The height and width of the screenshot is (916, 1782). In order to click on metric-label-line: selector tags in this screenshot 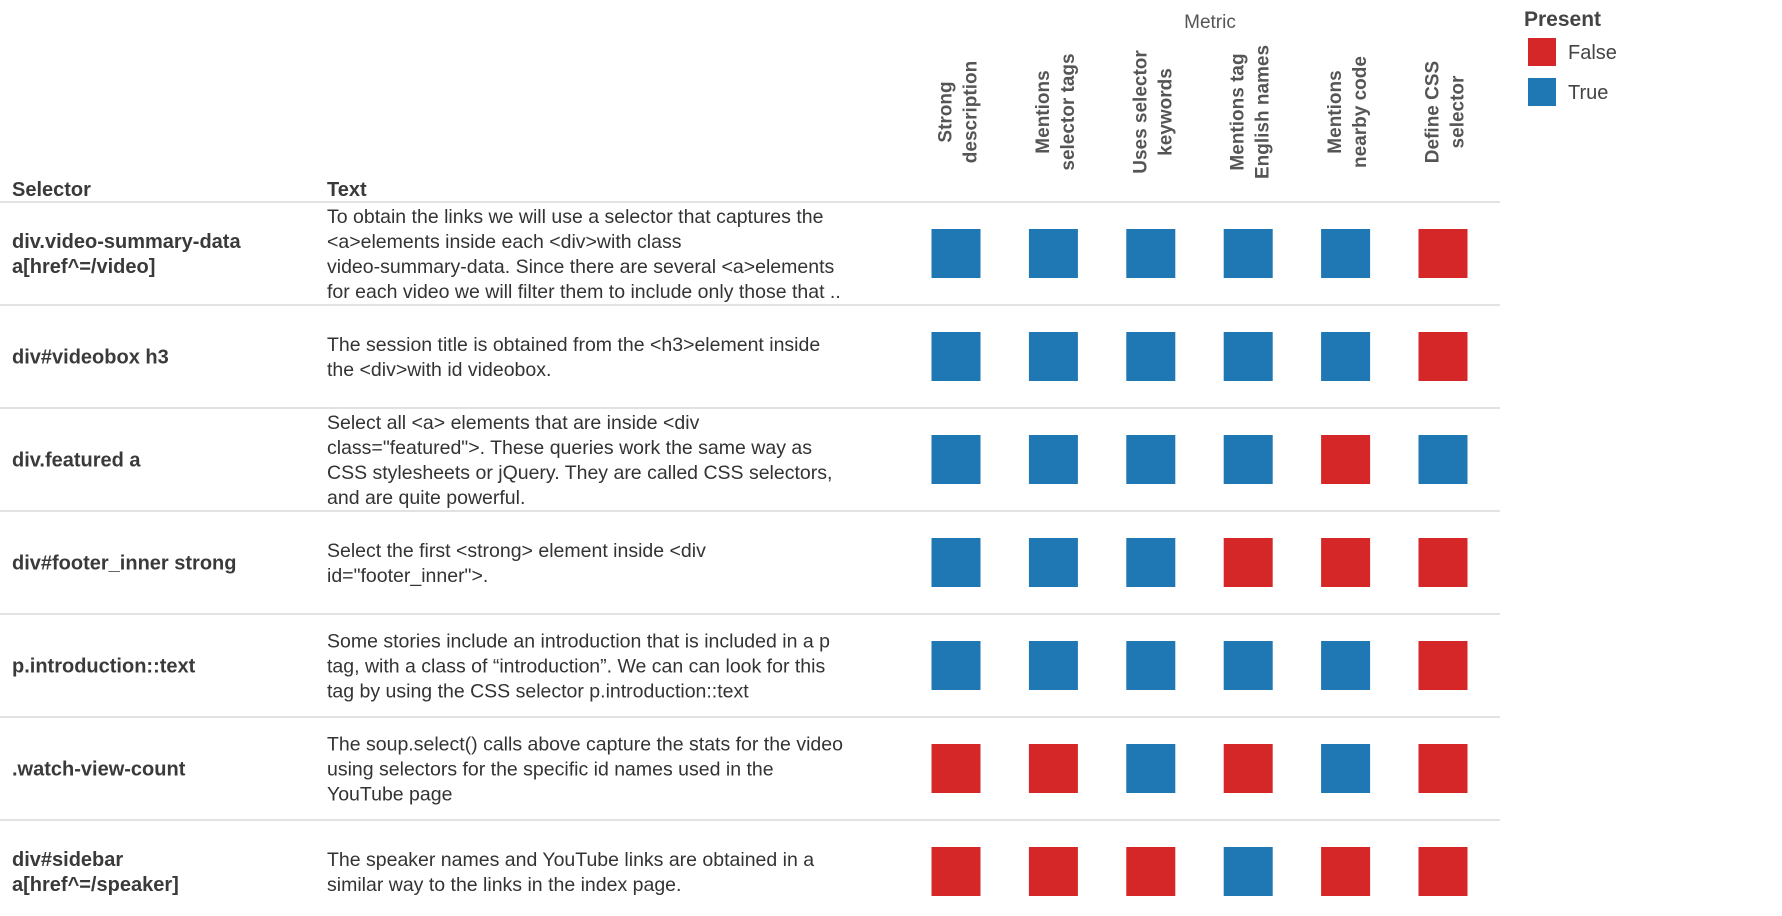, I will do `click(1068, 111)`.